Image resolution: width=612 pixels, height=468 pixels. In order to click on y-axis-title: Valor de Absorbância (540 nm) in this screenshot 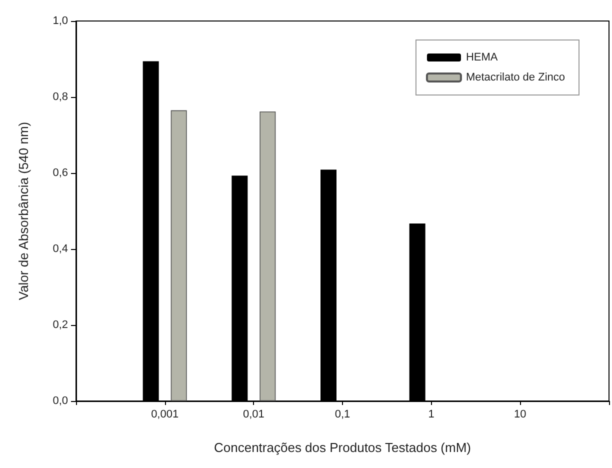, I will do `click(23, 211)`.